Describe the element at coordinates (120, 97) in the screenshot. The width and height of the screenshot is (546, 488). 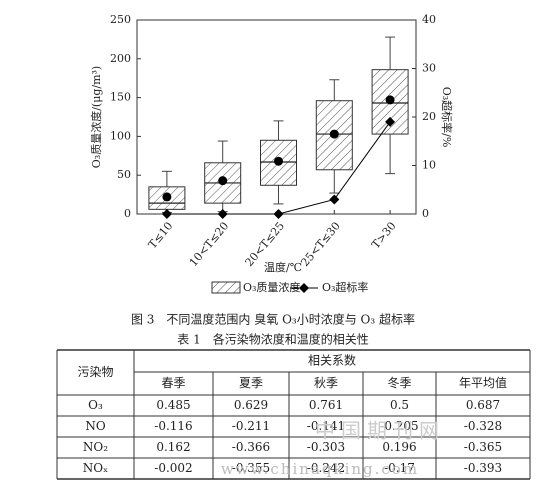
I see `y-tick-label: 150` at that location.